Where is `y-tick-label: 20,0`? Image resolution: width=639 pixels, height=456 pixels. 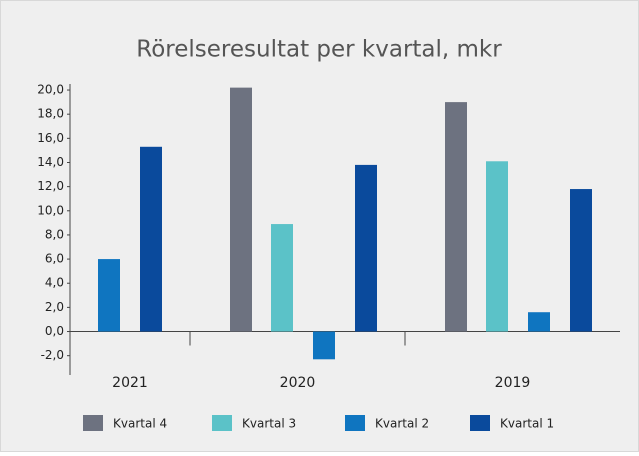
y-tick-label: 20,0 is located at coordinates (50, 90).